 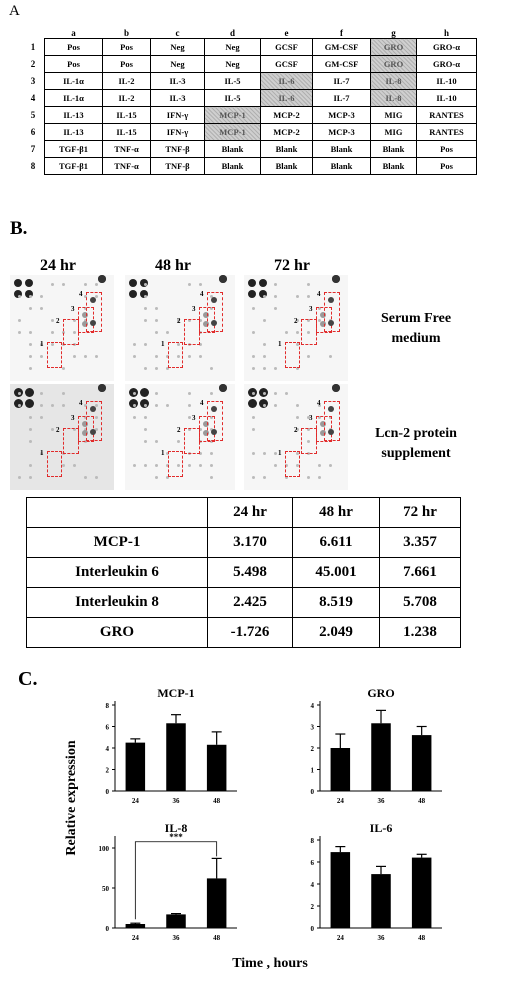 I want to click on fold-cell: Interleukin 6, so click(x=117, y=573).